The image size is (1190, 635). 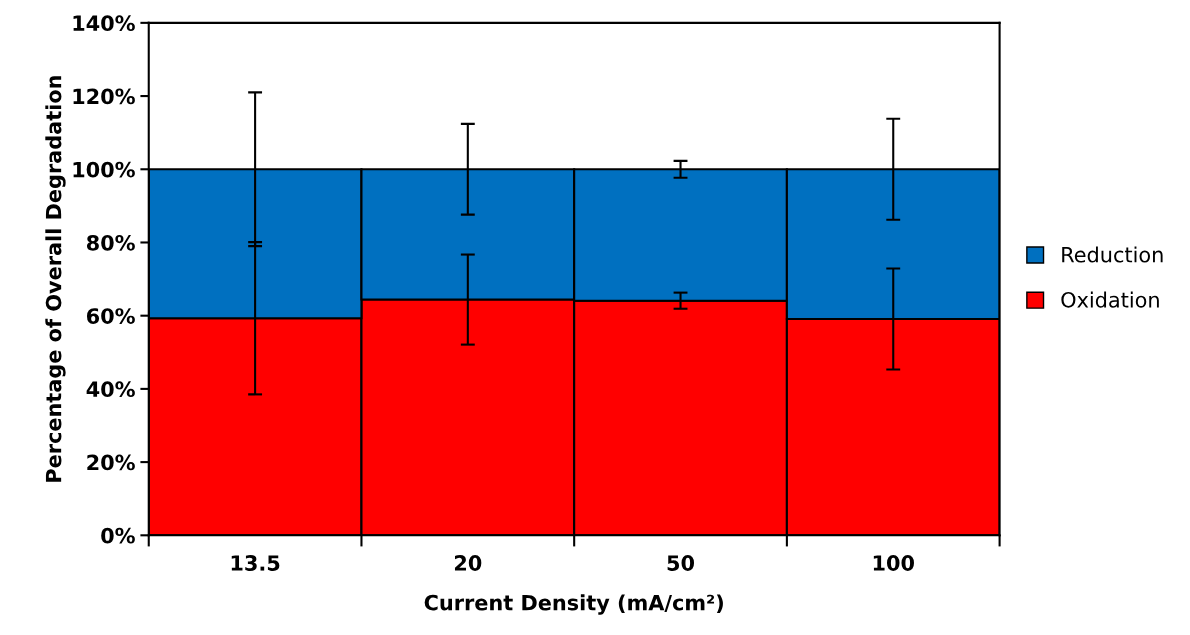 I want to click on x-tick-label: 100, so click(x=893, y=563).